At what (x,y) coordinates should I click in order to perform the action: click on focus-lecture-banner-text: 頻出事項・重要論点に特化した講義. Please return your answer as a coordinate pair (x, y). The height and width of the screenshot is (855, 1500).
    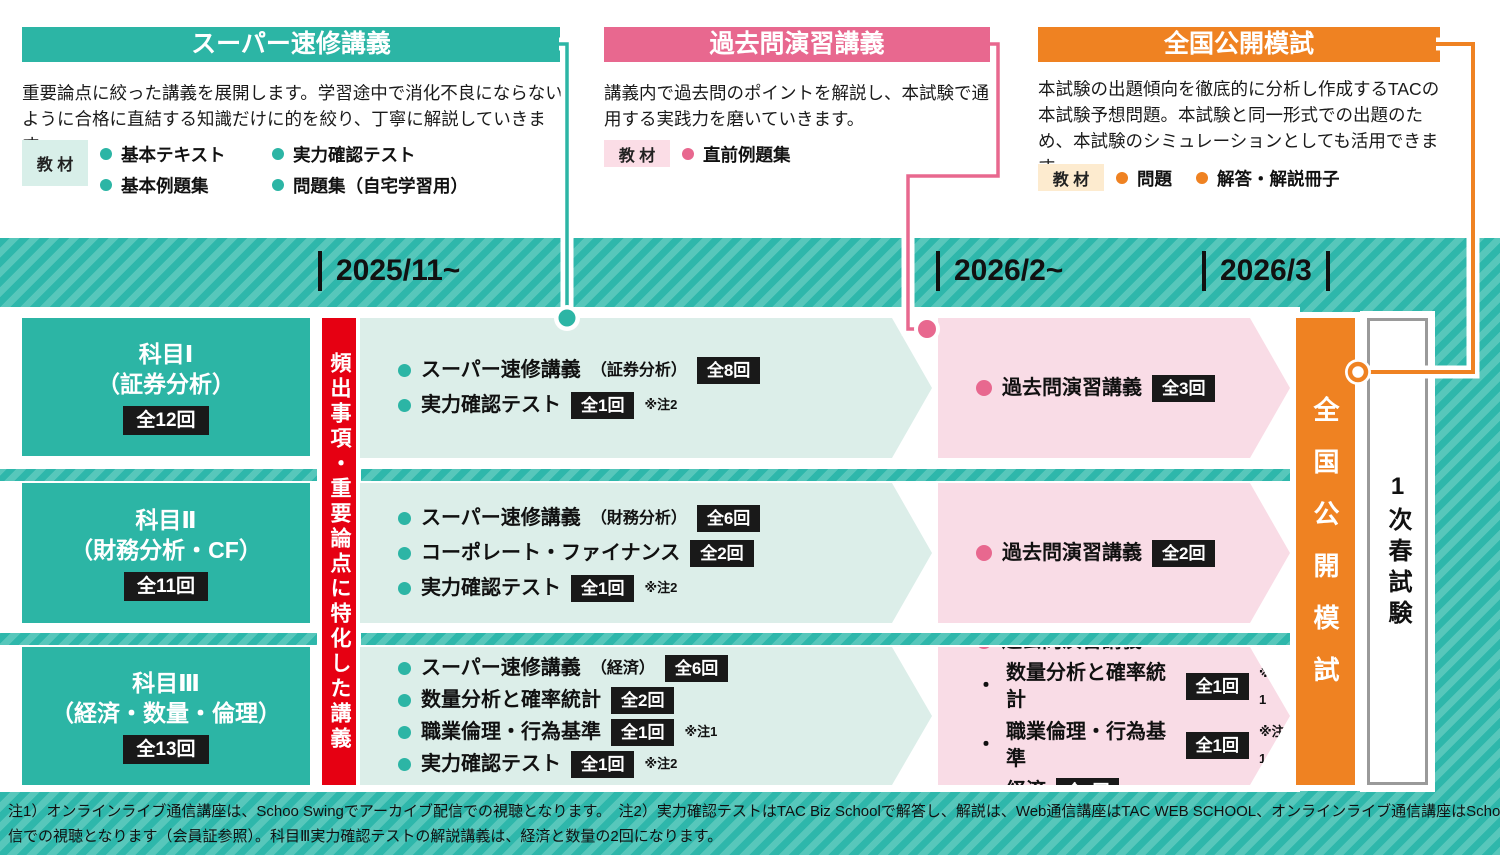
    Looking at the image, I should click on (339, 551).